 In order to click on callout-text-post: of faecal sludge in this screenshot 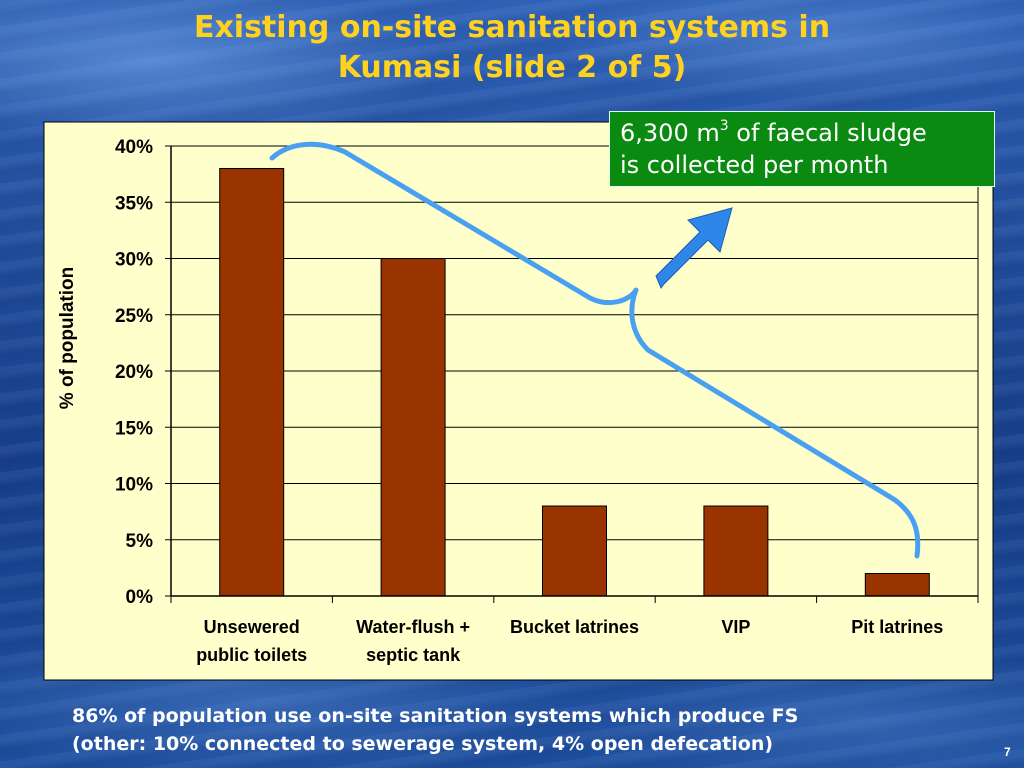, I will do `click(827, 133)`.